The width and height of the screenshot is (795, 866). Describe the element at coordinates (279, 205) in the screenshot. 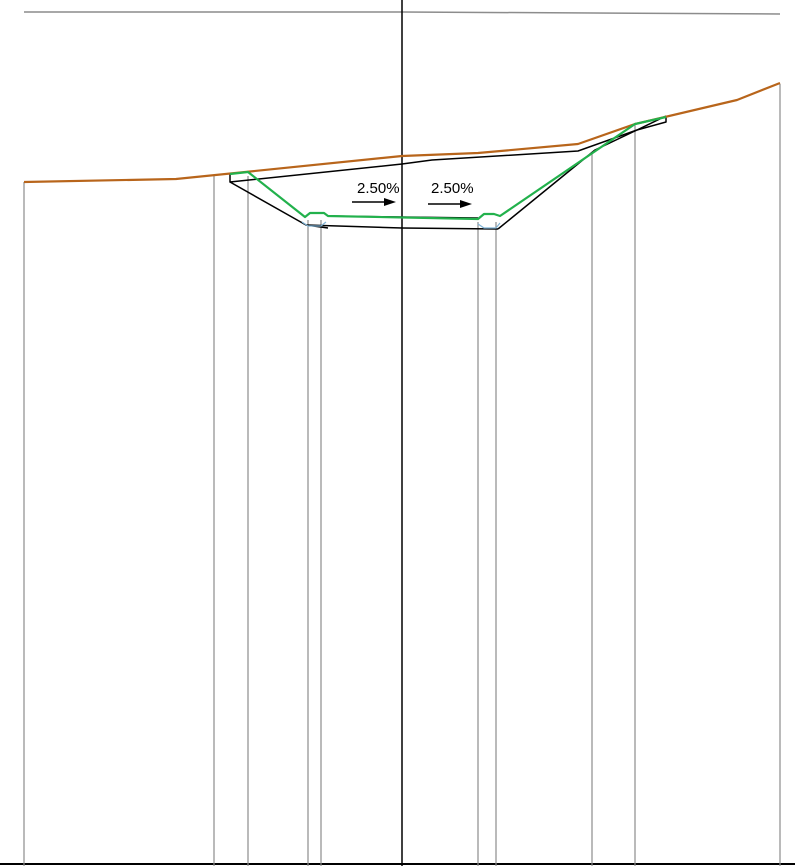

I see `design-left-slope` at that location.